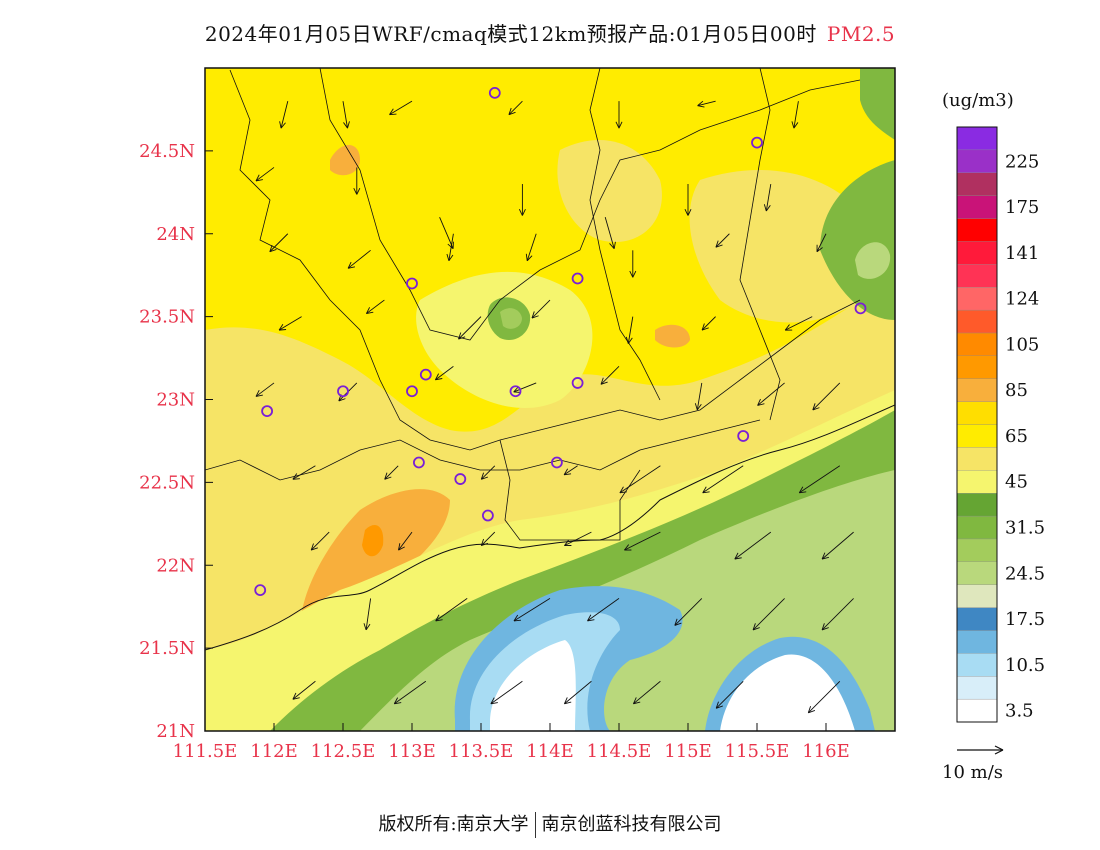  I want to click on lon-tick-label: 111.5E, so click(205, 751).